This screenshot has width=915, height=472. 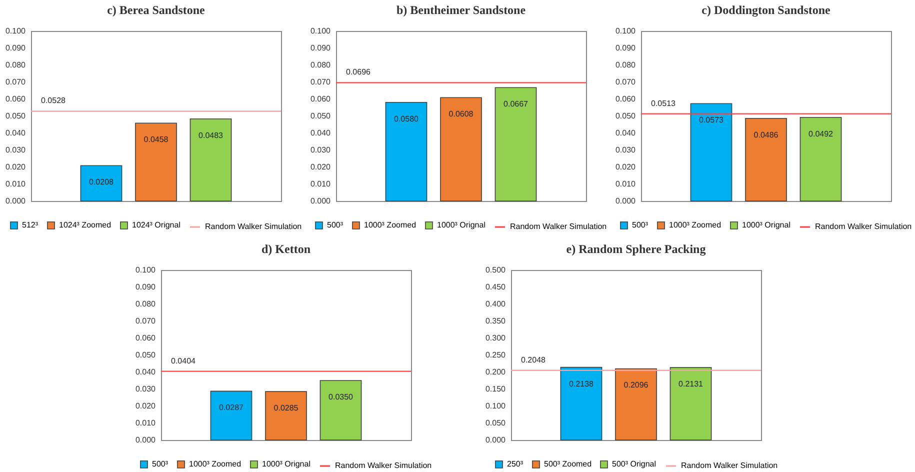 What do you see at coordinates (821, 133) in the screenshot?
I see `data-label: 0.0492` at bounding box center [821, 133].